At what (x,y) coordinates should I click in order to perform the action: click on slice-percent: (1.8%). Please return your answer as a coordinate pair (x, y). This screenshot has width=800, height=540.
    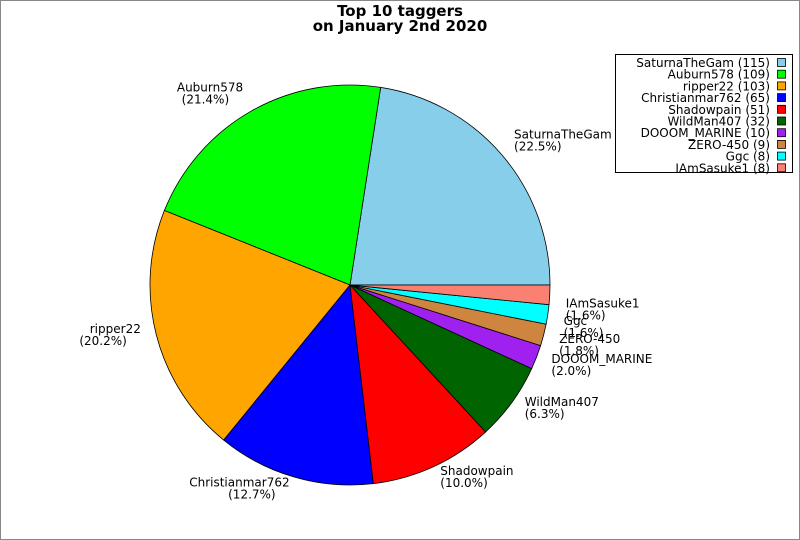
    Looking at the image, I should click on (579, 351).